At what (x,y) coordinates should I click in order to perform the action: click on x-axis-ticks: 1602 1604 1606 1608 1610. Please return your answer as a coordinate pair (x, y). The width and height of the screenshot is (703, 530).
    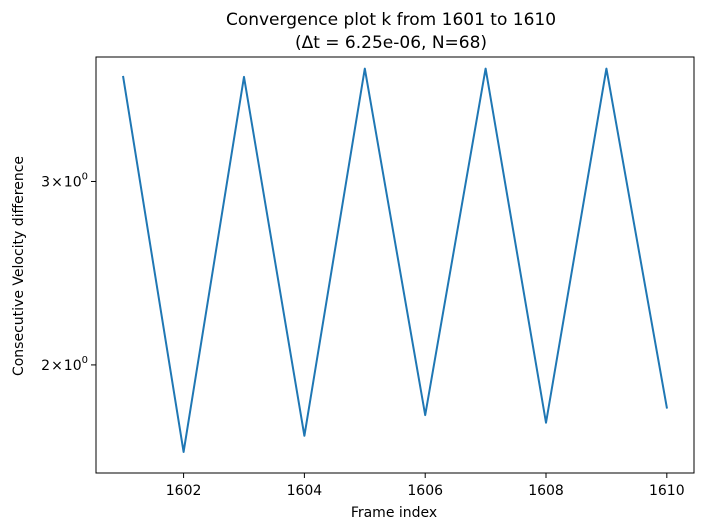
    Looking at the image, I should click on (425, 486).